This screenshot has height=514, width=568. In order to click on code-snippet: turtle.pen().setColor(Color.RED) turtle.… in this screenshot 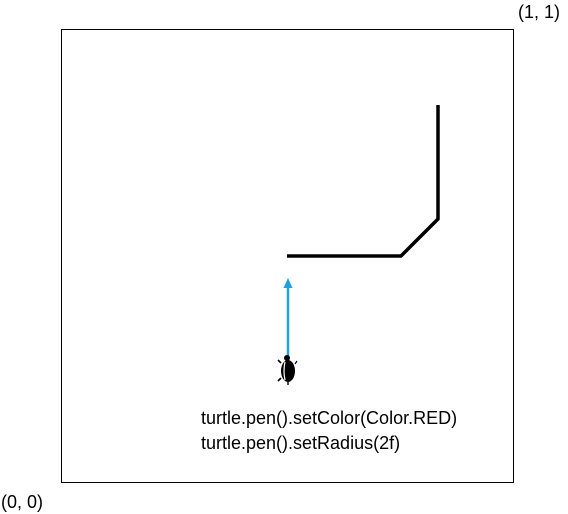, I will do `click(329, 431)`.